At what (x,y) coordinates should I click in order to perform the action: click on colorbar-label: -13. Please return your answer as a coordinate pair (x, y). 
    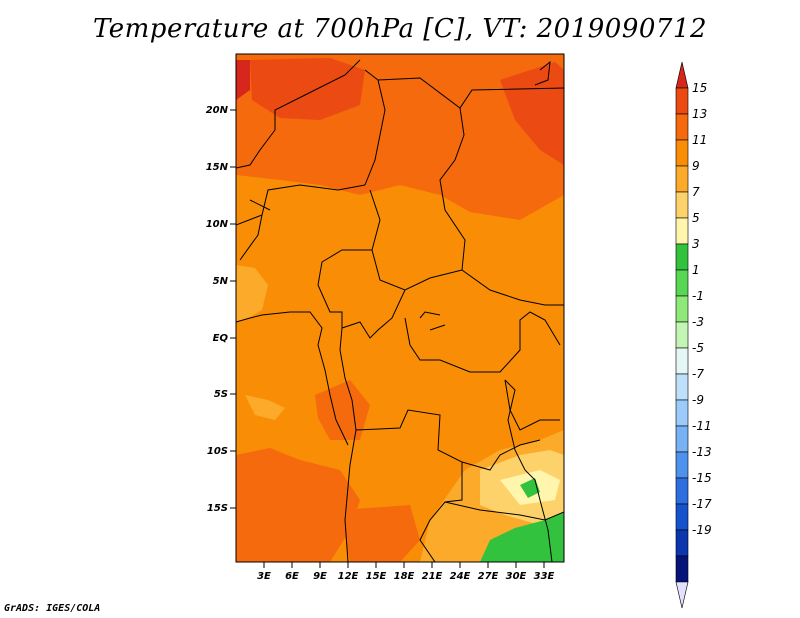
    Looking at the image, I should click on (702, 452).